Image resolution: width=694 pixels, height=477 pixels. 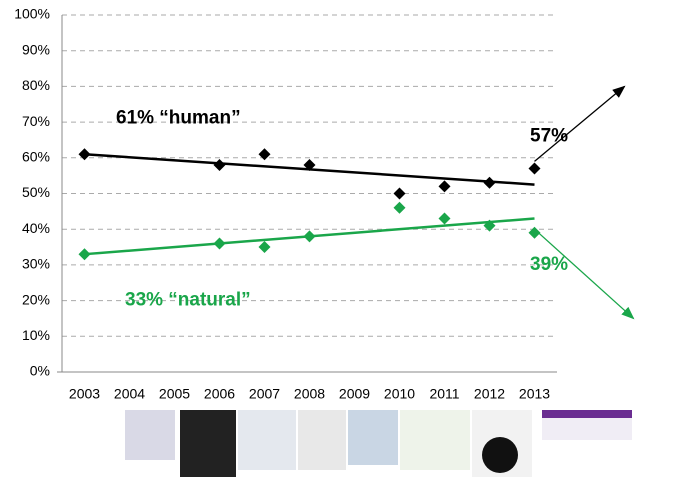 I want to click on y-tick-label: 100%, so click(x=32, y=14).